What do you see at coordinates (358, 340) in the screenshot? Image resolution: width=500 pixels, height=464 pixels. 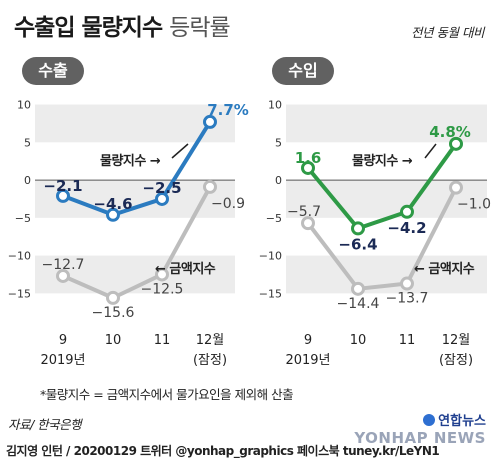 I see `import-x-tick: 10` at bounding box center [358, 340].